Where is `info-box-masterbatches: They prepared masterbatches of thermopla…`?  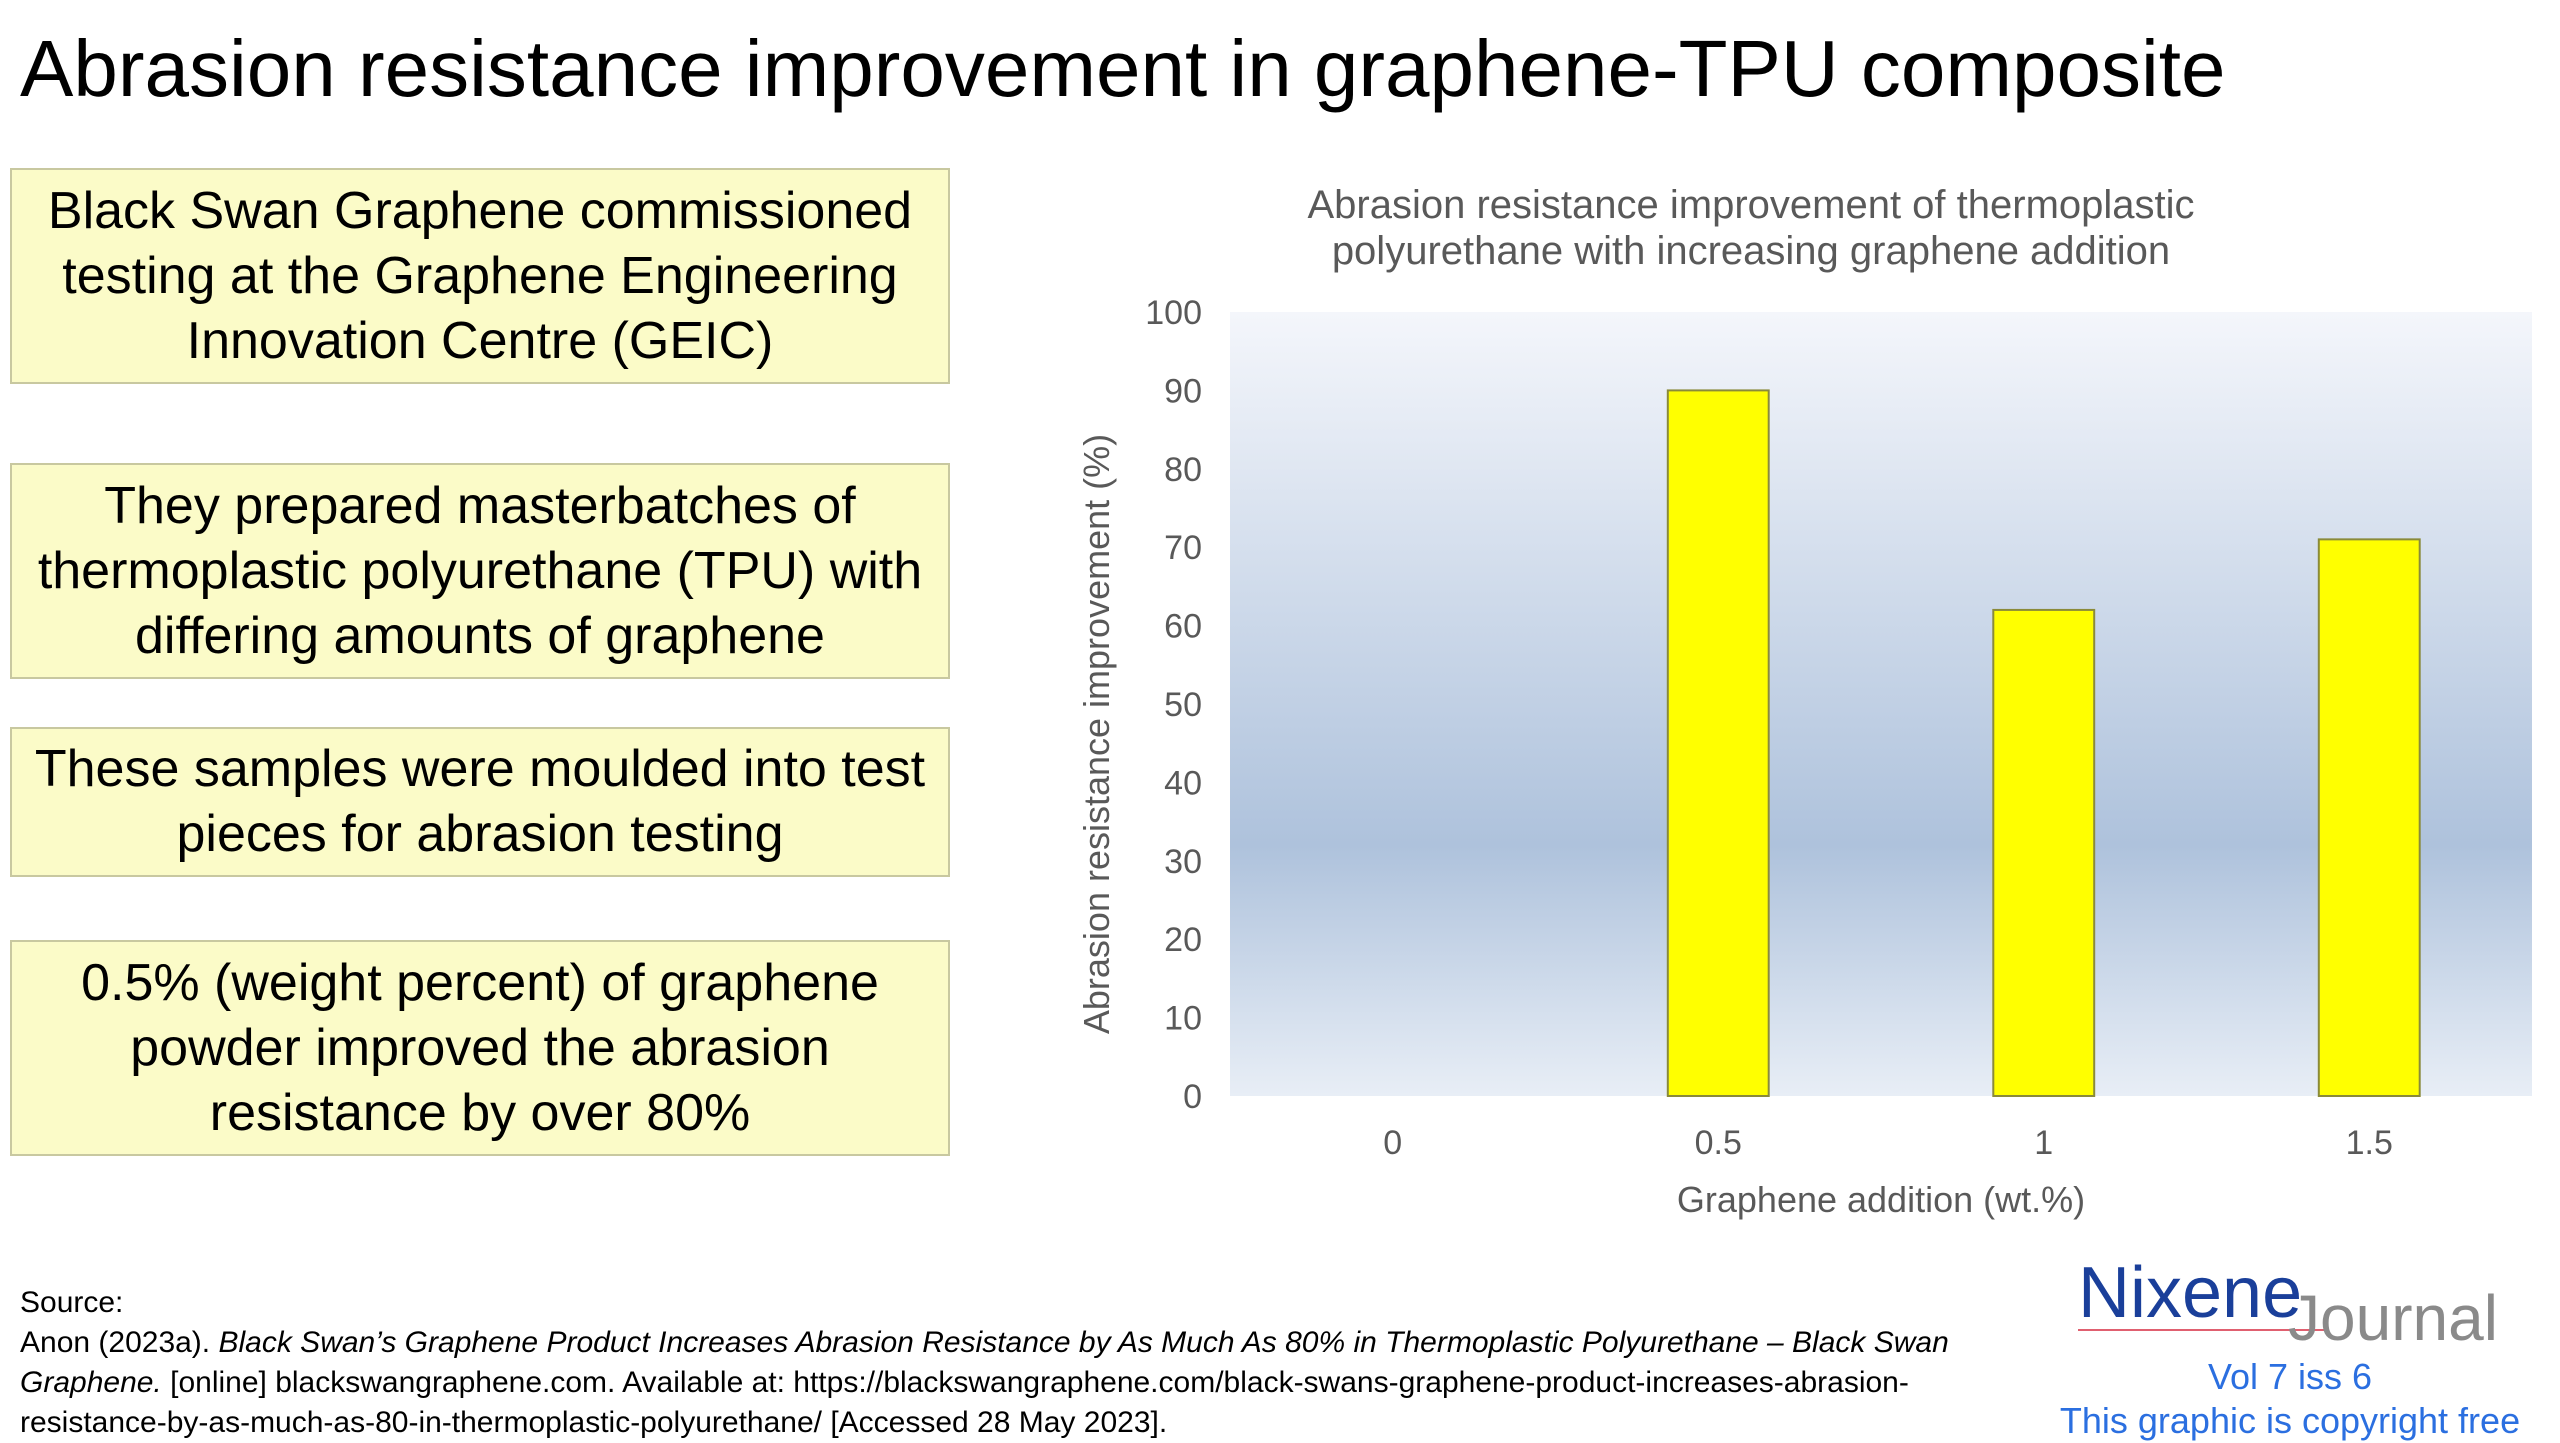
info-box-masterbatches: They prepared masterbatches of thermopla… is located at coordinates (480, 571).